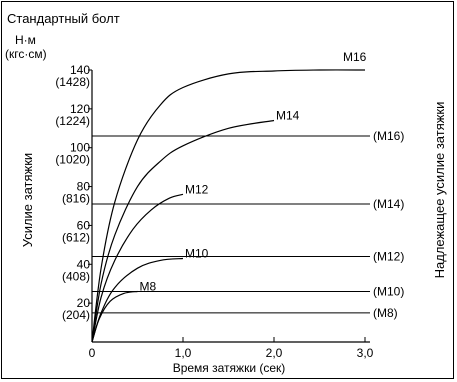 This screenshot has width=457, height=382. I want to click on series-line-m12, so click(137, 268).